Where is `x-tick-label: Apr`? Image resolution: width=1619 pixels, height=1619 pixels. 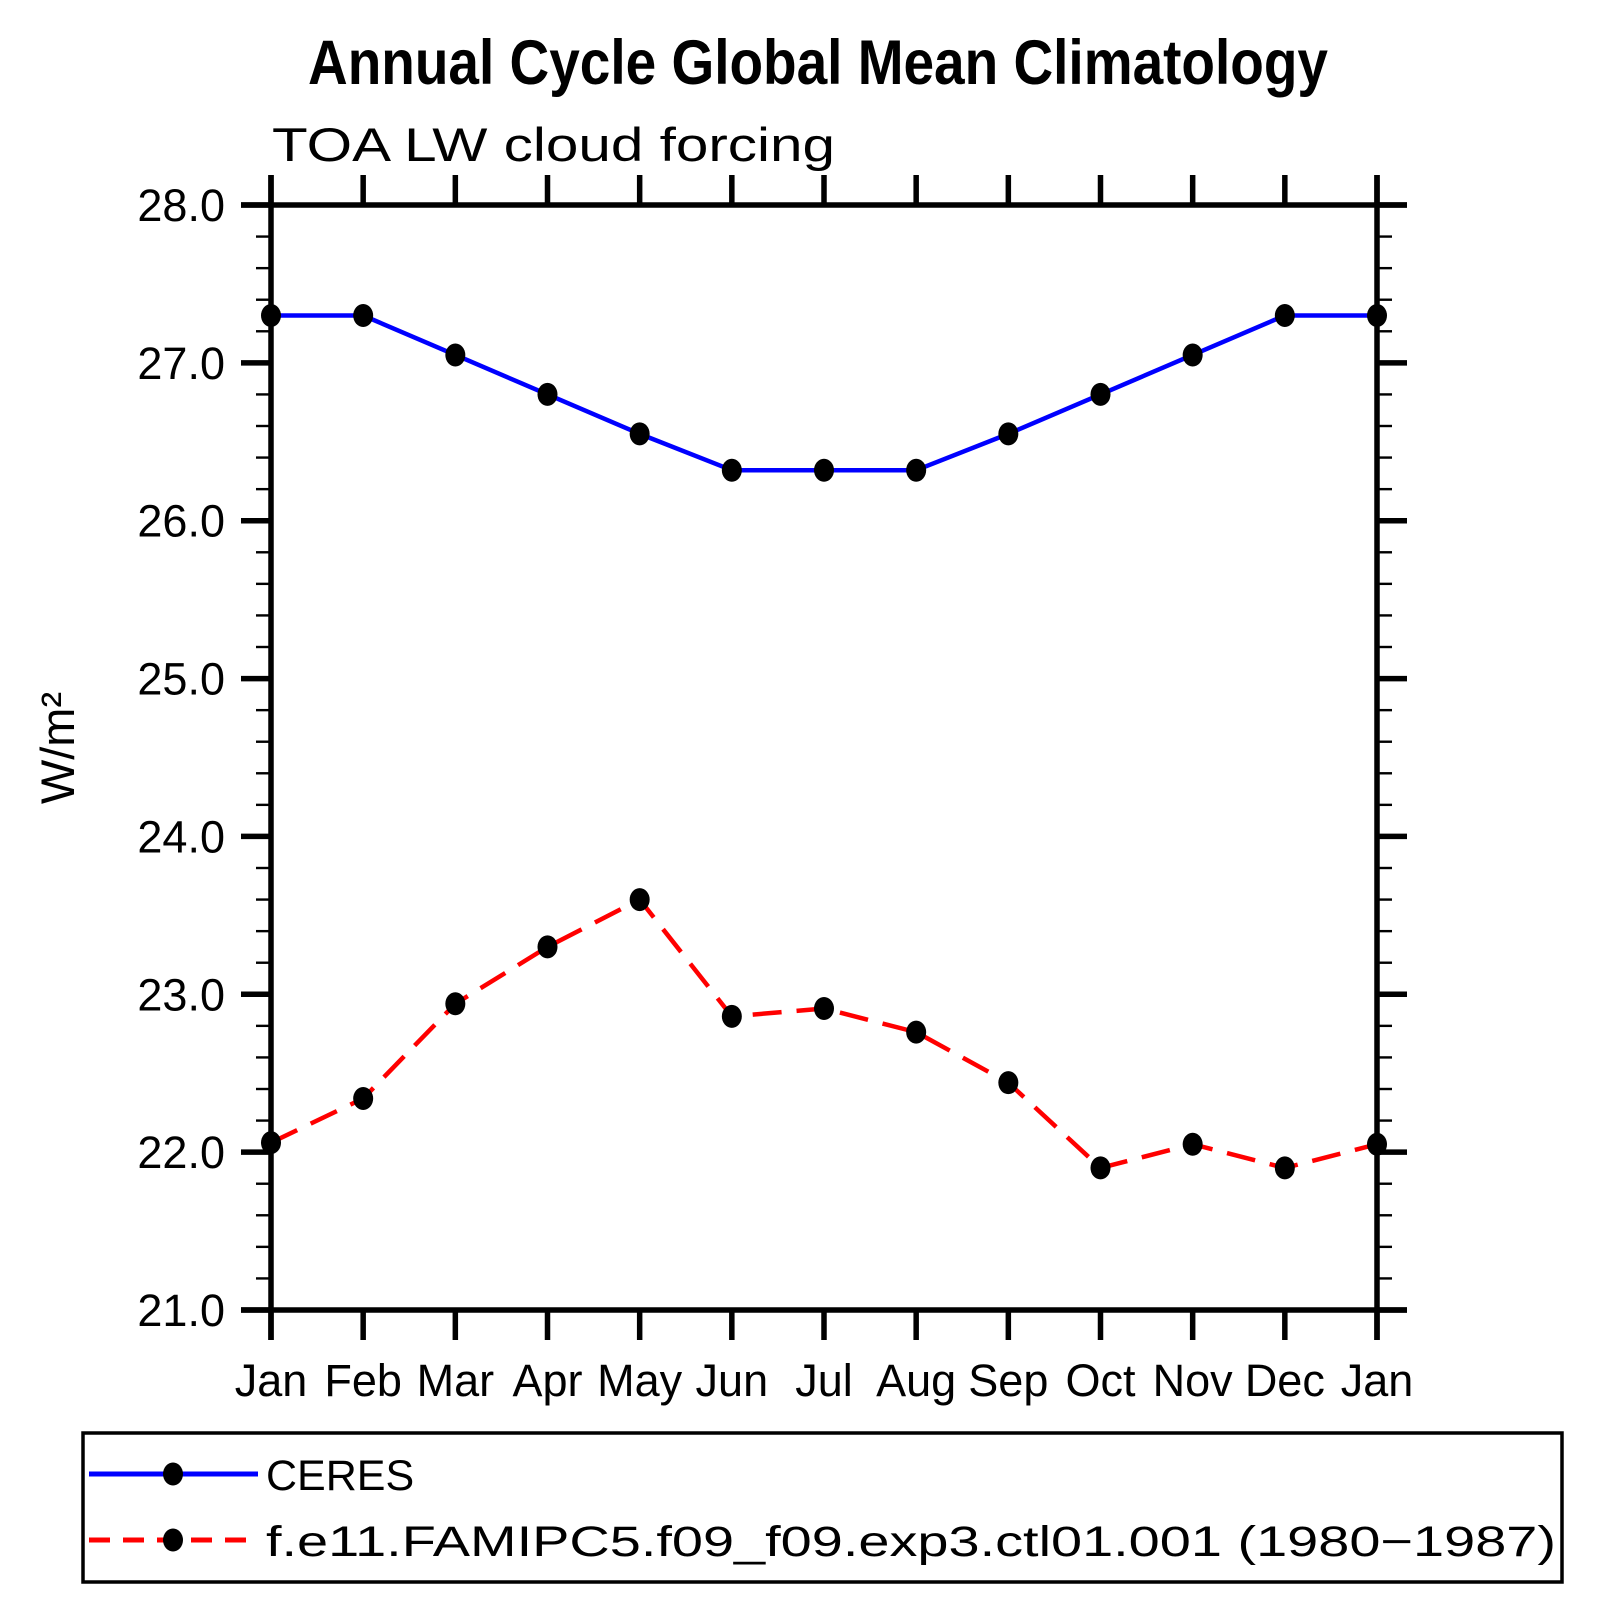 x-tick-label: Apr is located at coordinates (547, 1380).